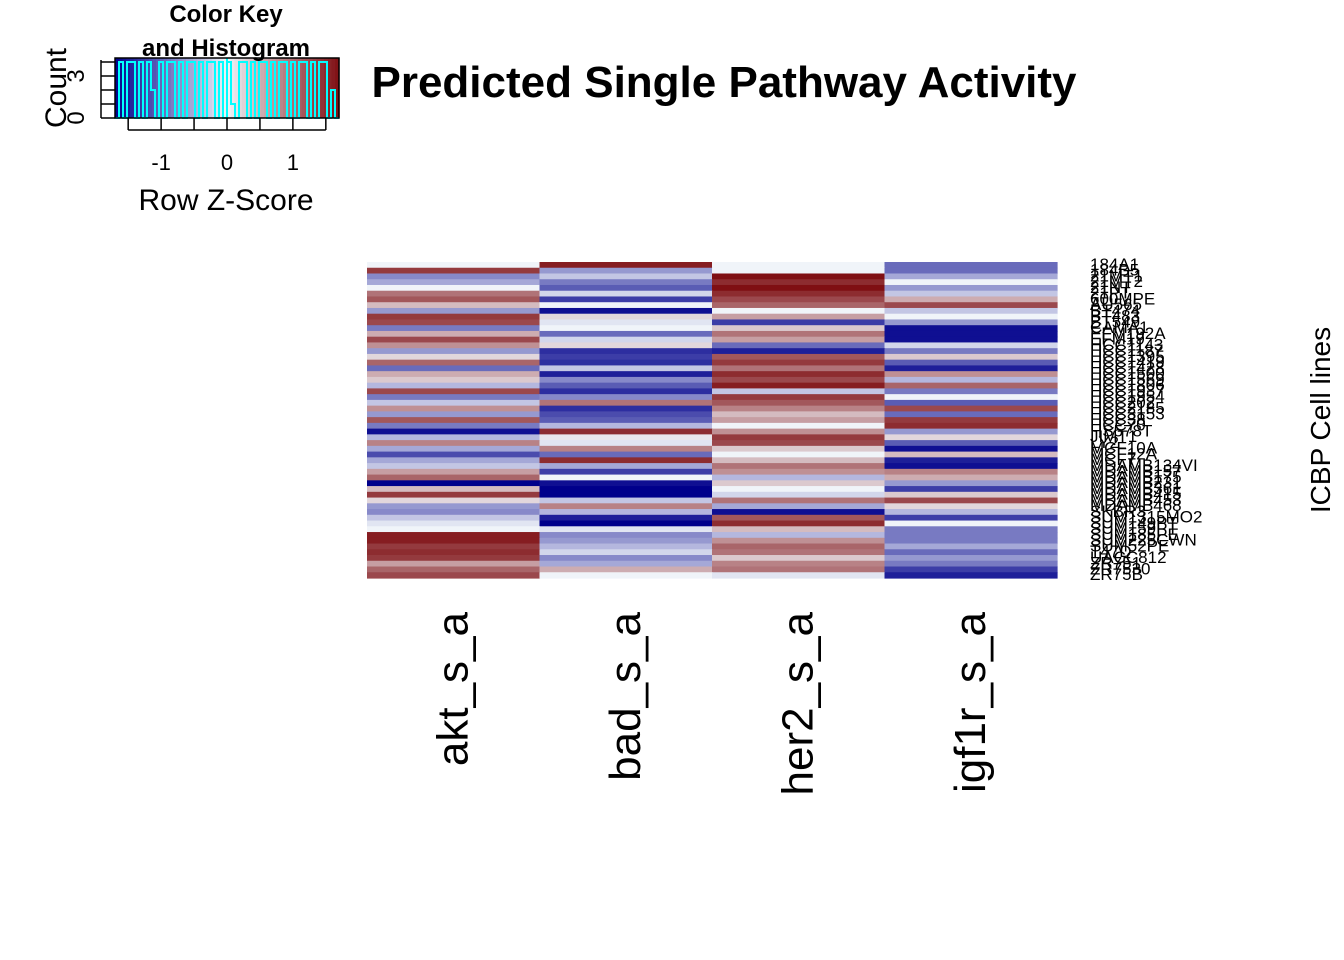 This screenshot has width=1344, height=960. Describe the element at coordinates (1136, 482) in the screenshot. I see `row-label: MDAMB231` at that location.